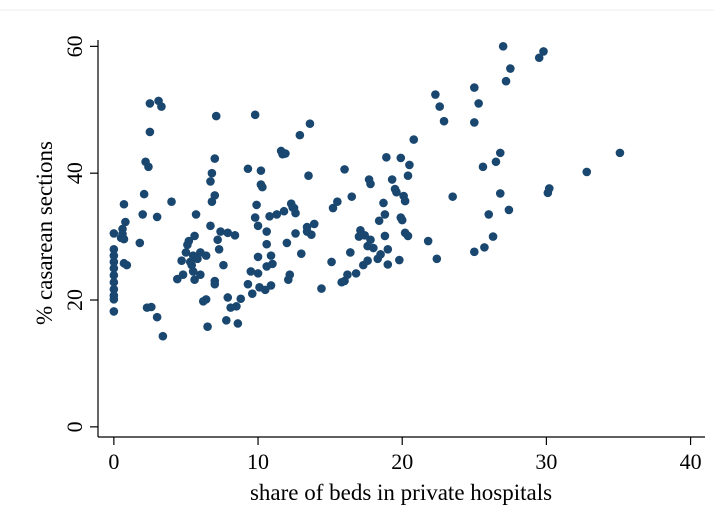  What do you see at coordinates (74, 173) in the screenshot?
I see `y-tick-label: 40` at bounding box center [74, 173].